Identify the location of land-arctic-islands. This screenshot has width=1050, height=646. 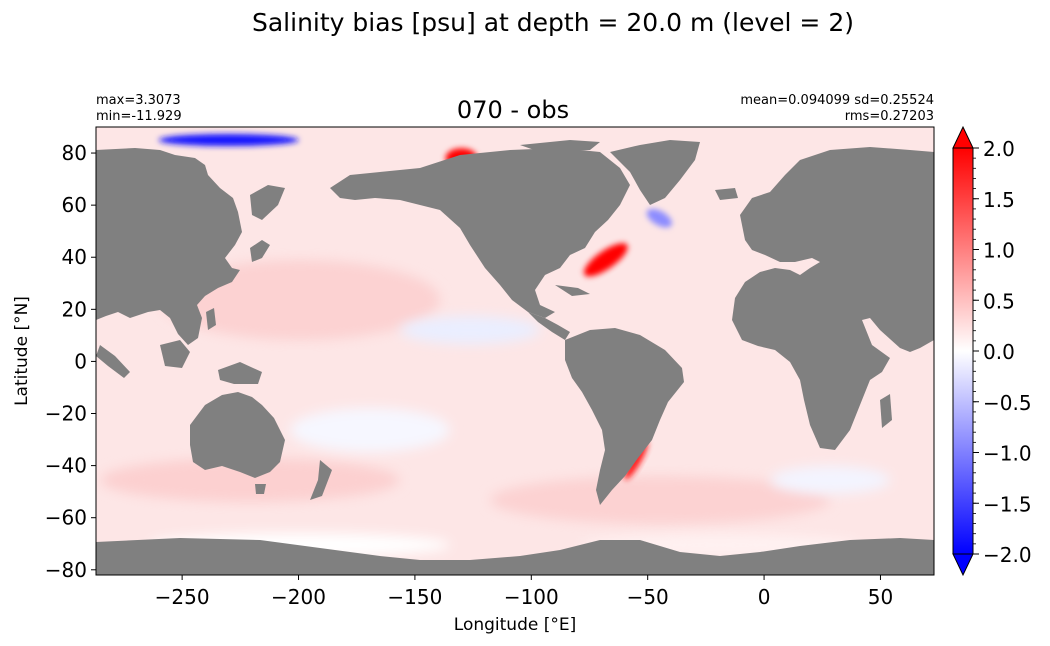
(560, 146).